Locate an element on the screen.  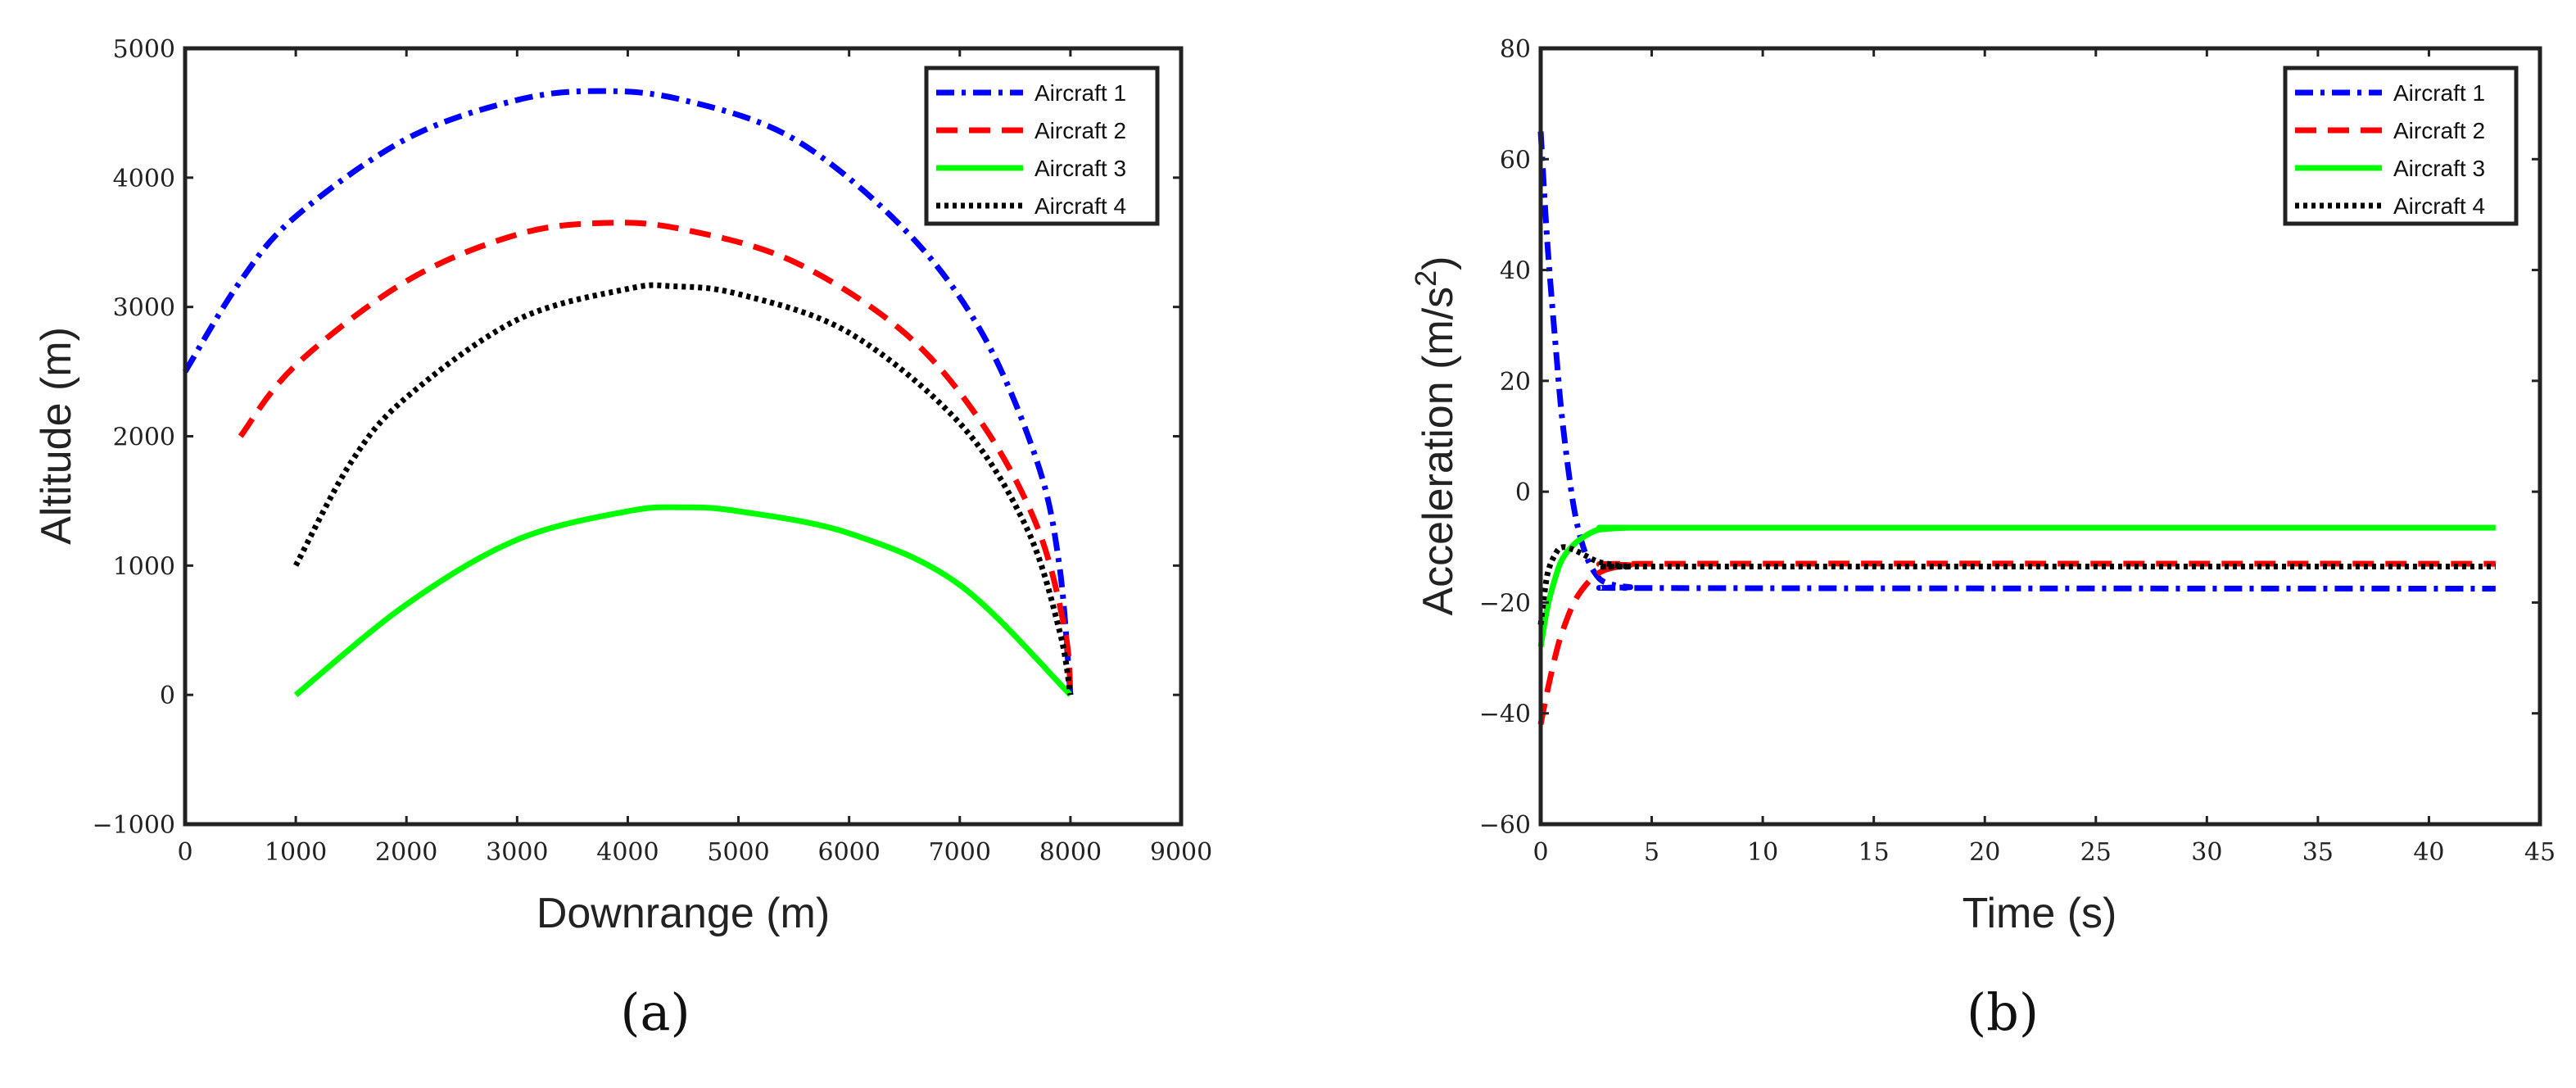
chart-b-legend-label-4: Aircraft 4 is located at coordinates (2439, 206).